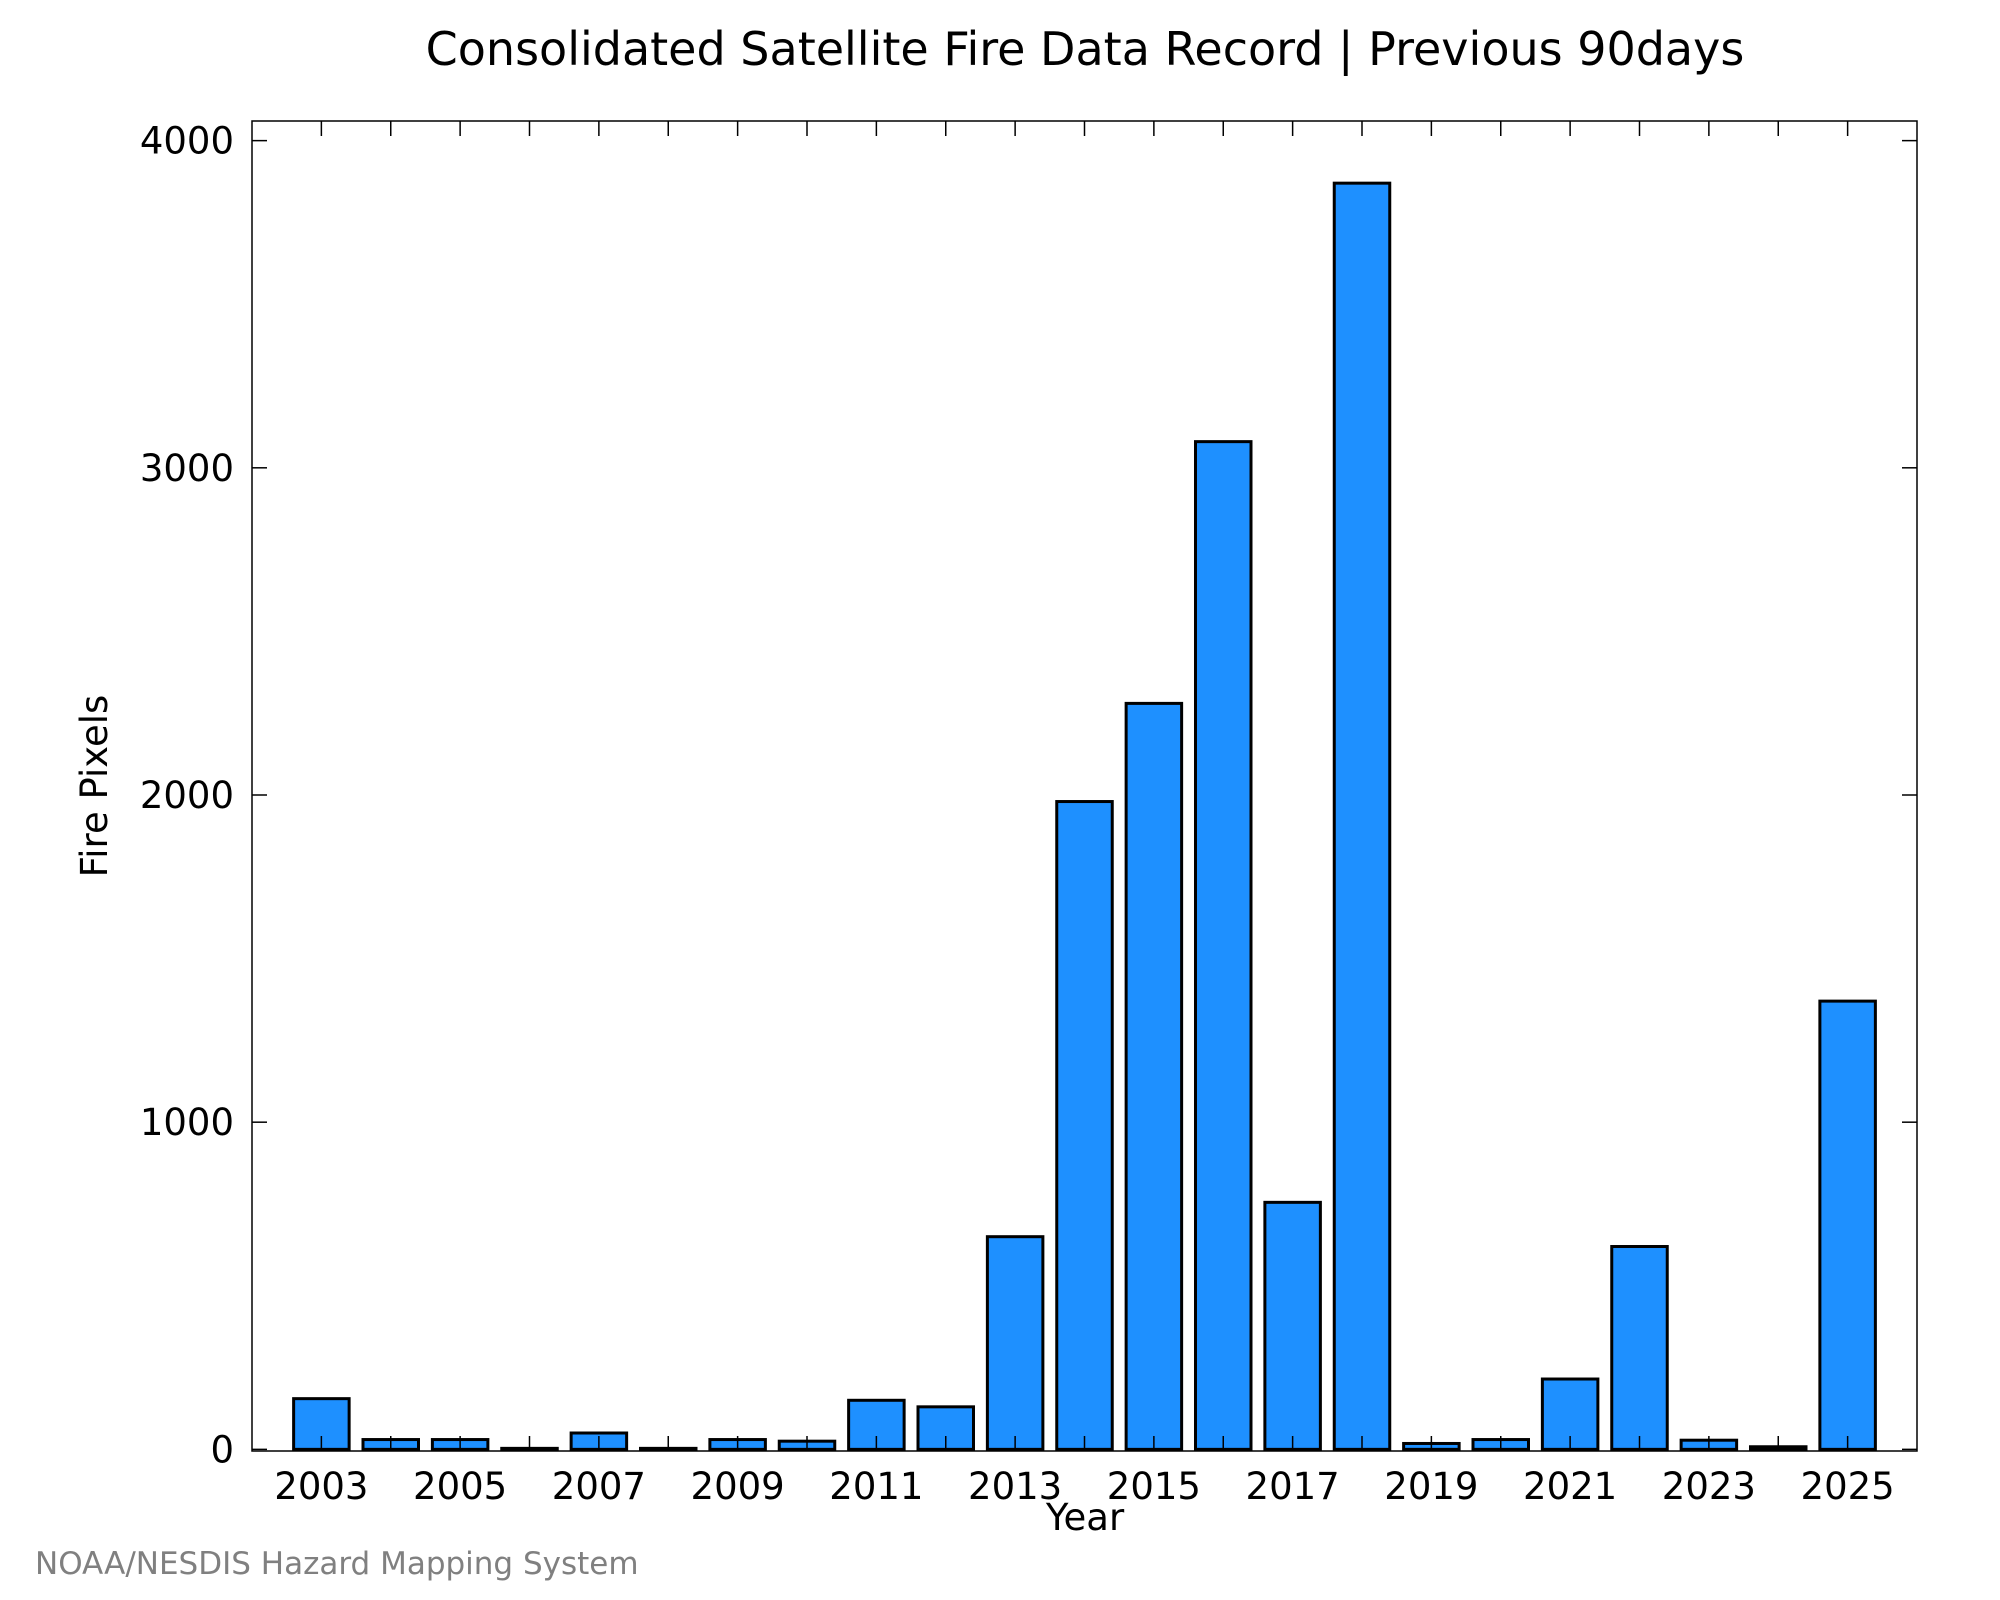  I want to click on y-tick-label-1000: 1000, so click(187, 1122).